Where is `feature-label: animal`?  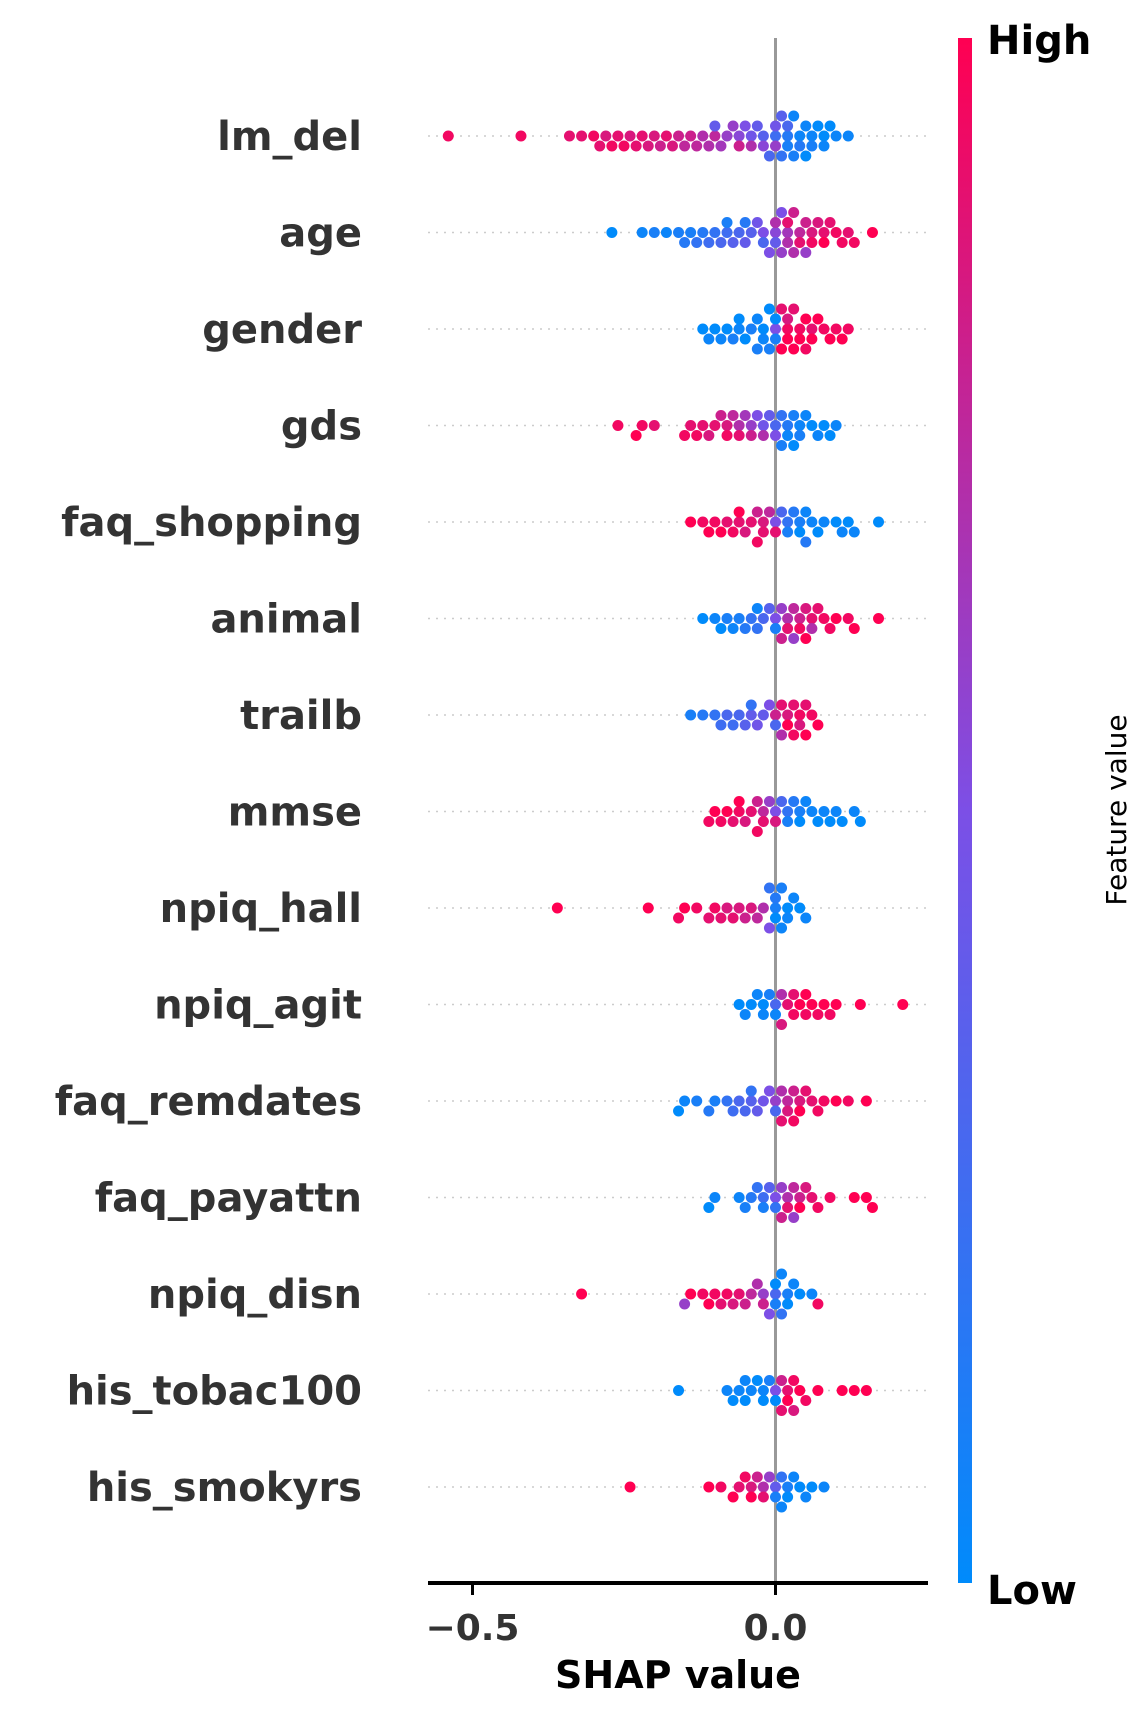 feature-label: animal is located at coordinates (286, 620).